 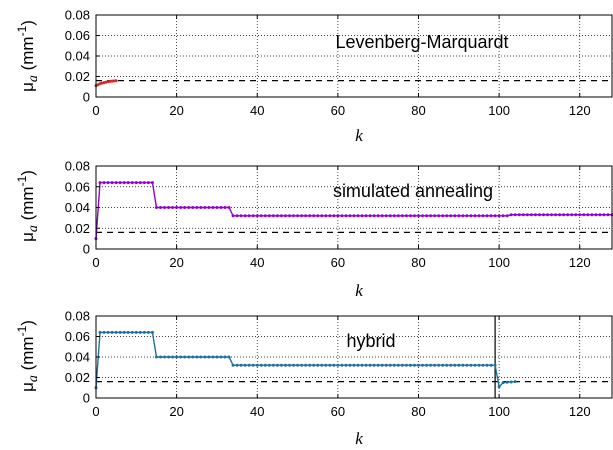 What do you see at coordinates (77, 377) in the screenshot?
I see `y-tick-label-1: 0.02` at bounding box center [77, 377].